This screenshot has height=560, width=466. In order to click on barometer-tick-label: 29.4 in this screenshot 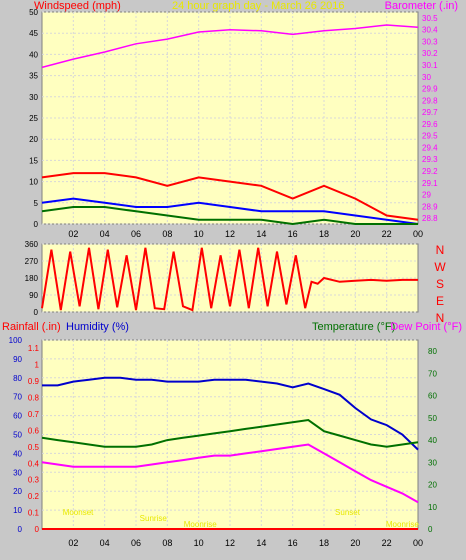, I will do `click(430, 147)`.